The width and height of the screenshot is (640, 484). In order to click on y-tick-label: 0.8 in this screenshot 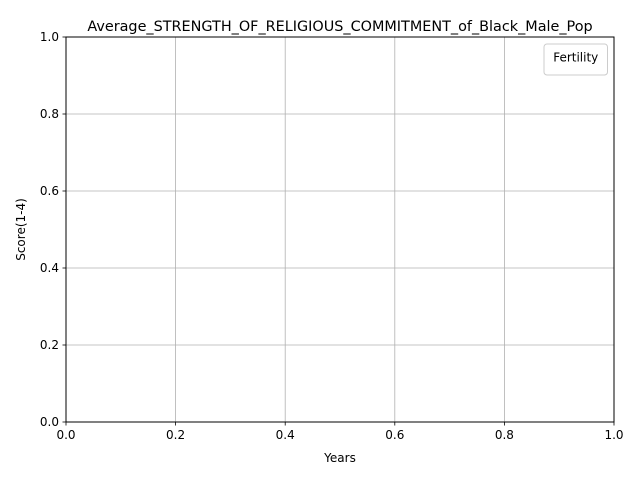, I will do `click(49, 114)`.